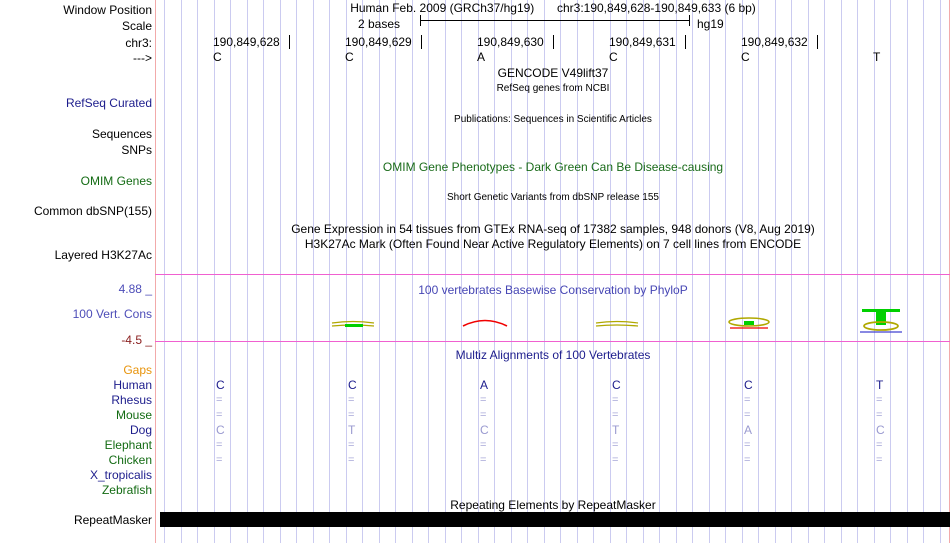 This screenshot has height=543, width=950. Describe the element at coordinates (138, 43) in the screenshot. I see `track-label-chr3: chr3:` at that location.